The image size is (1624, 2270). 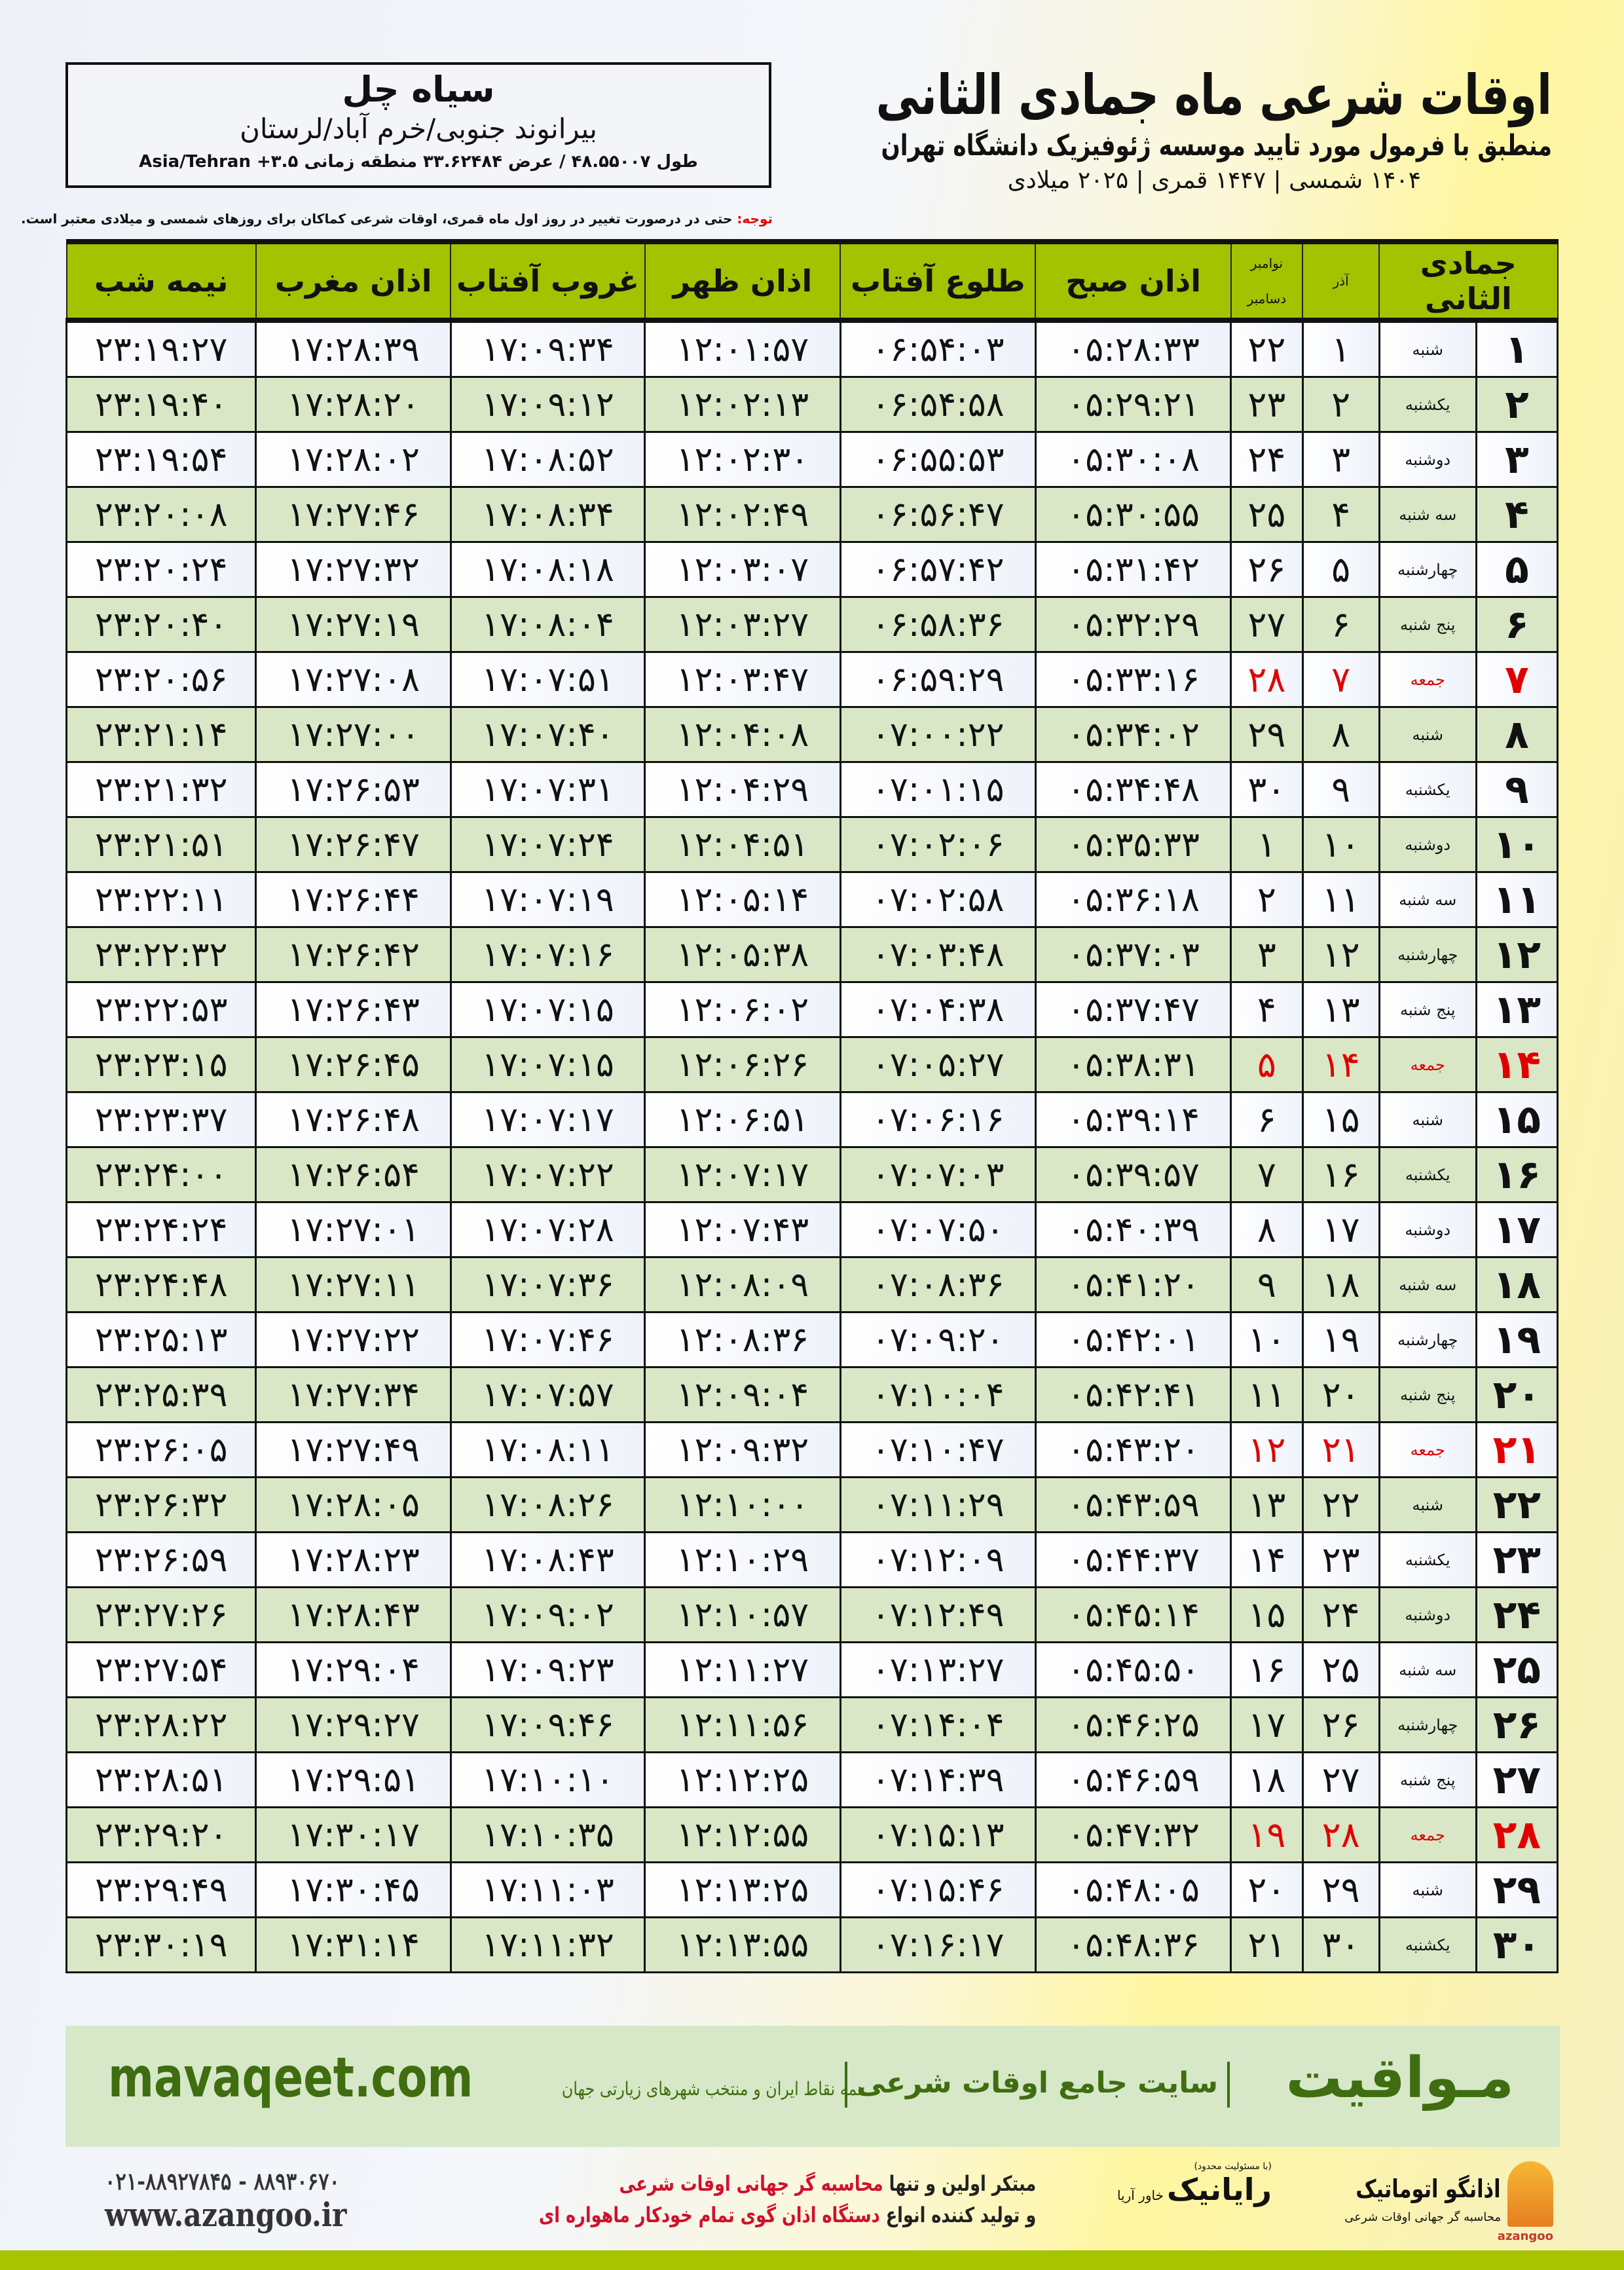 I want to click on cell-tolu: ۰۷:۱۶:۱۷, so click(x=938, y=1944).